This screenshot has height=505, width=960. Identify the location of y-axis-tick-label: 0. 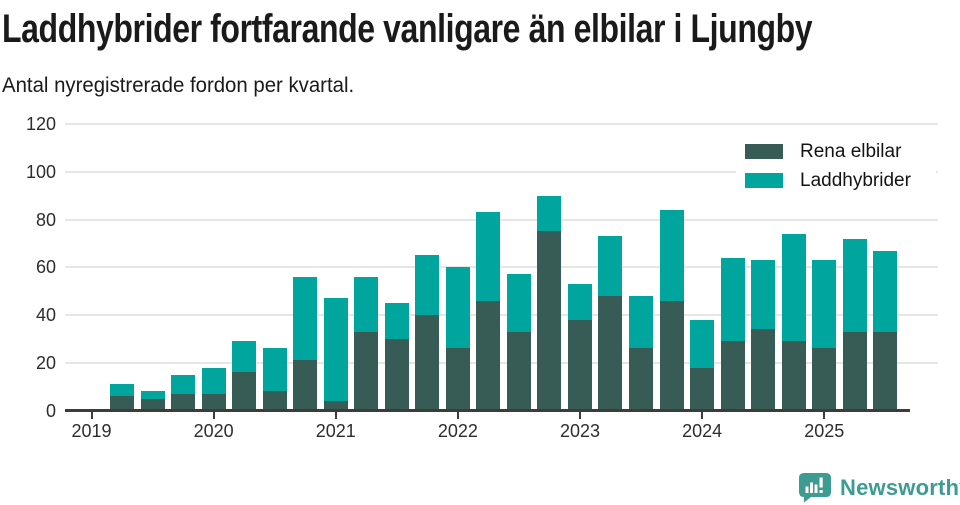
(50, 410).